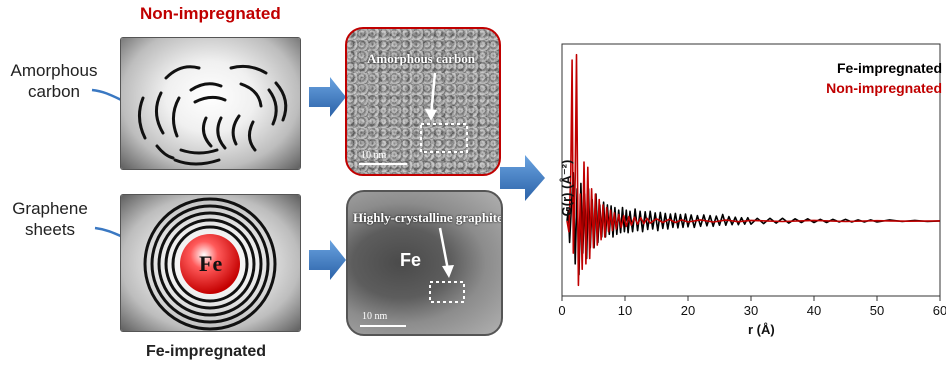  I want to click on chart-ylabel: G(r) (Å⁻²), so click(566, 188).